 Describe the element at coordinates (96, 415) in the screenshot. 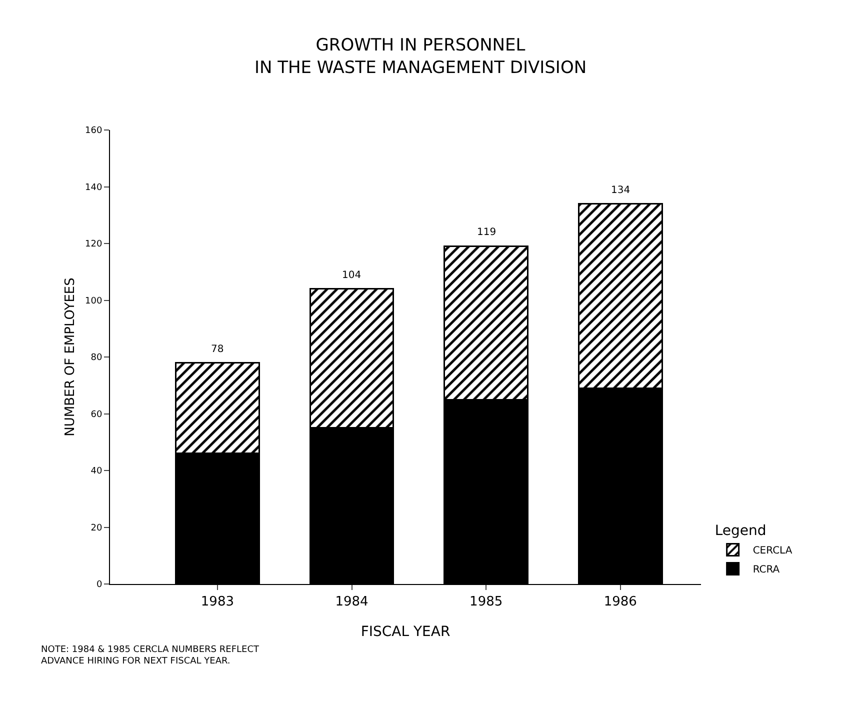

I see `y-tick-label: 60` at that location.